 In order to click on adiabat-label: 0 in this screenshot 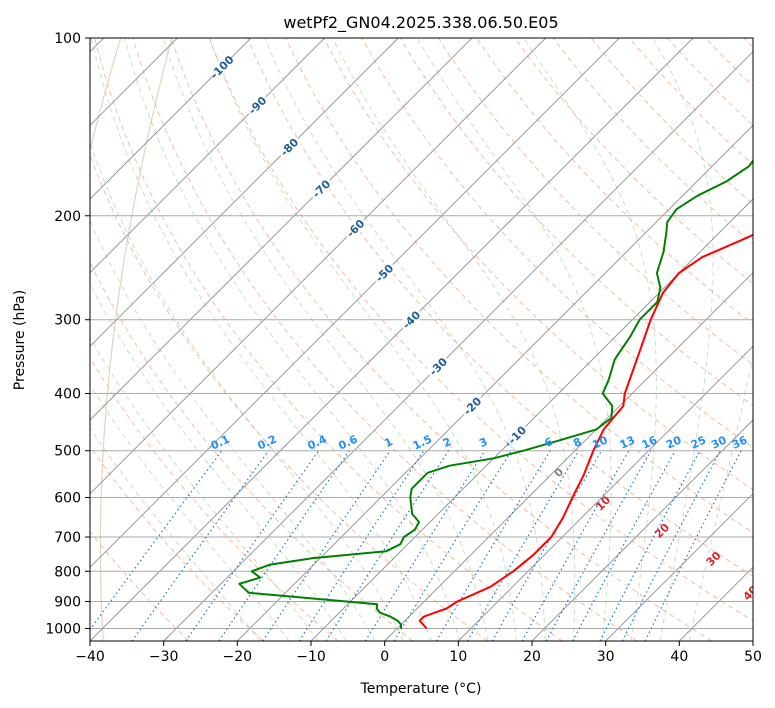, I will do `click(559, 472)`.